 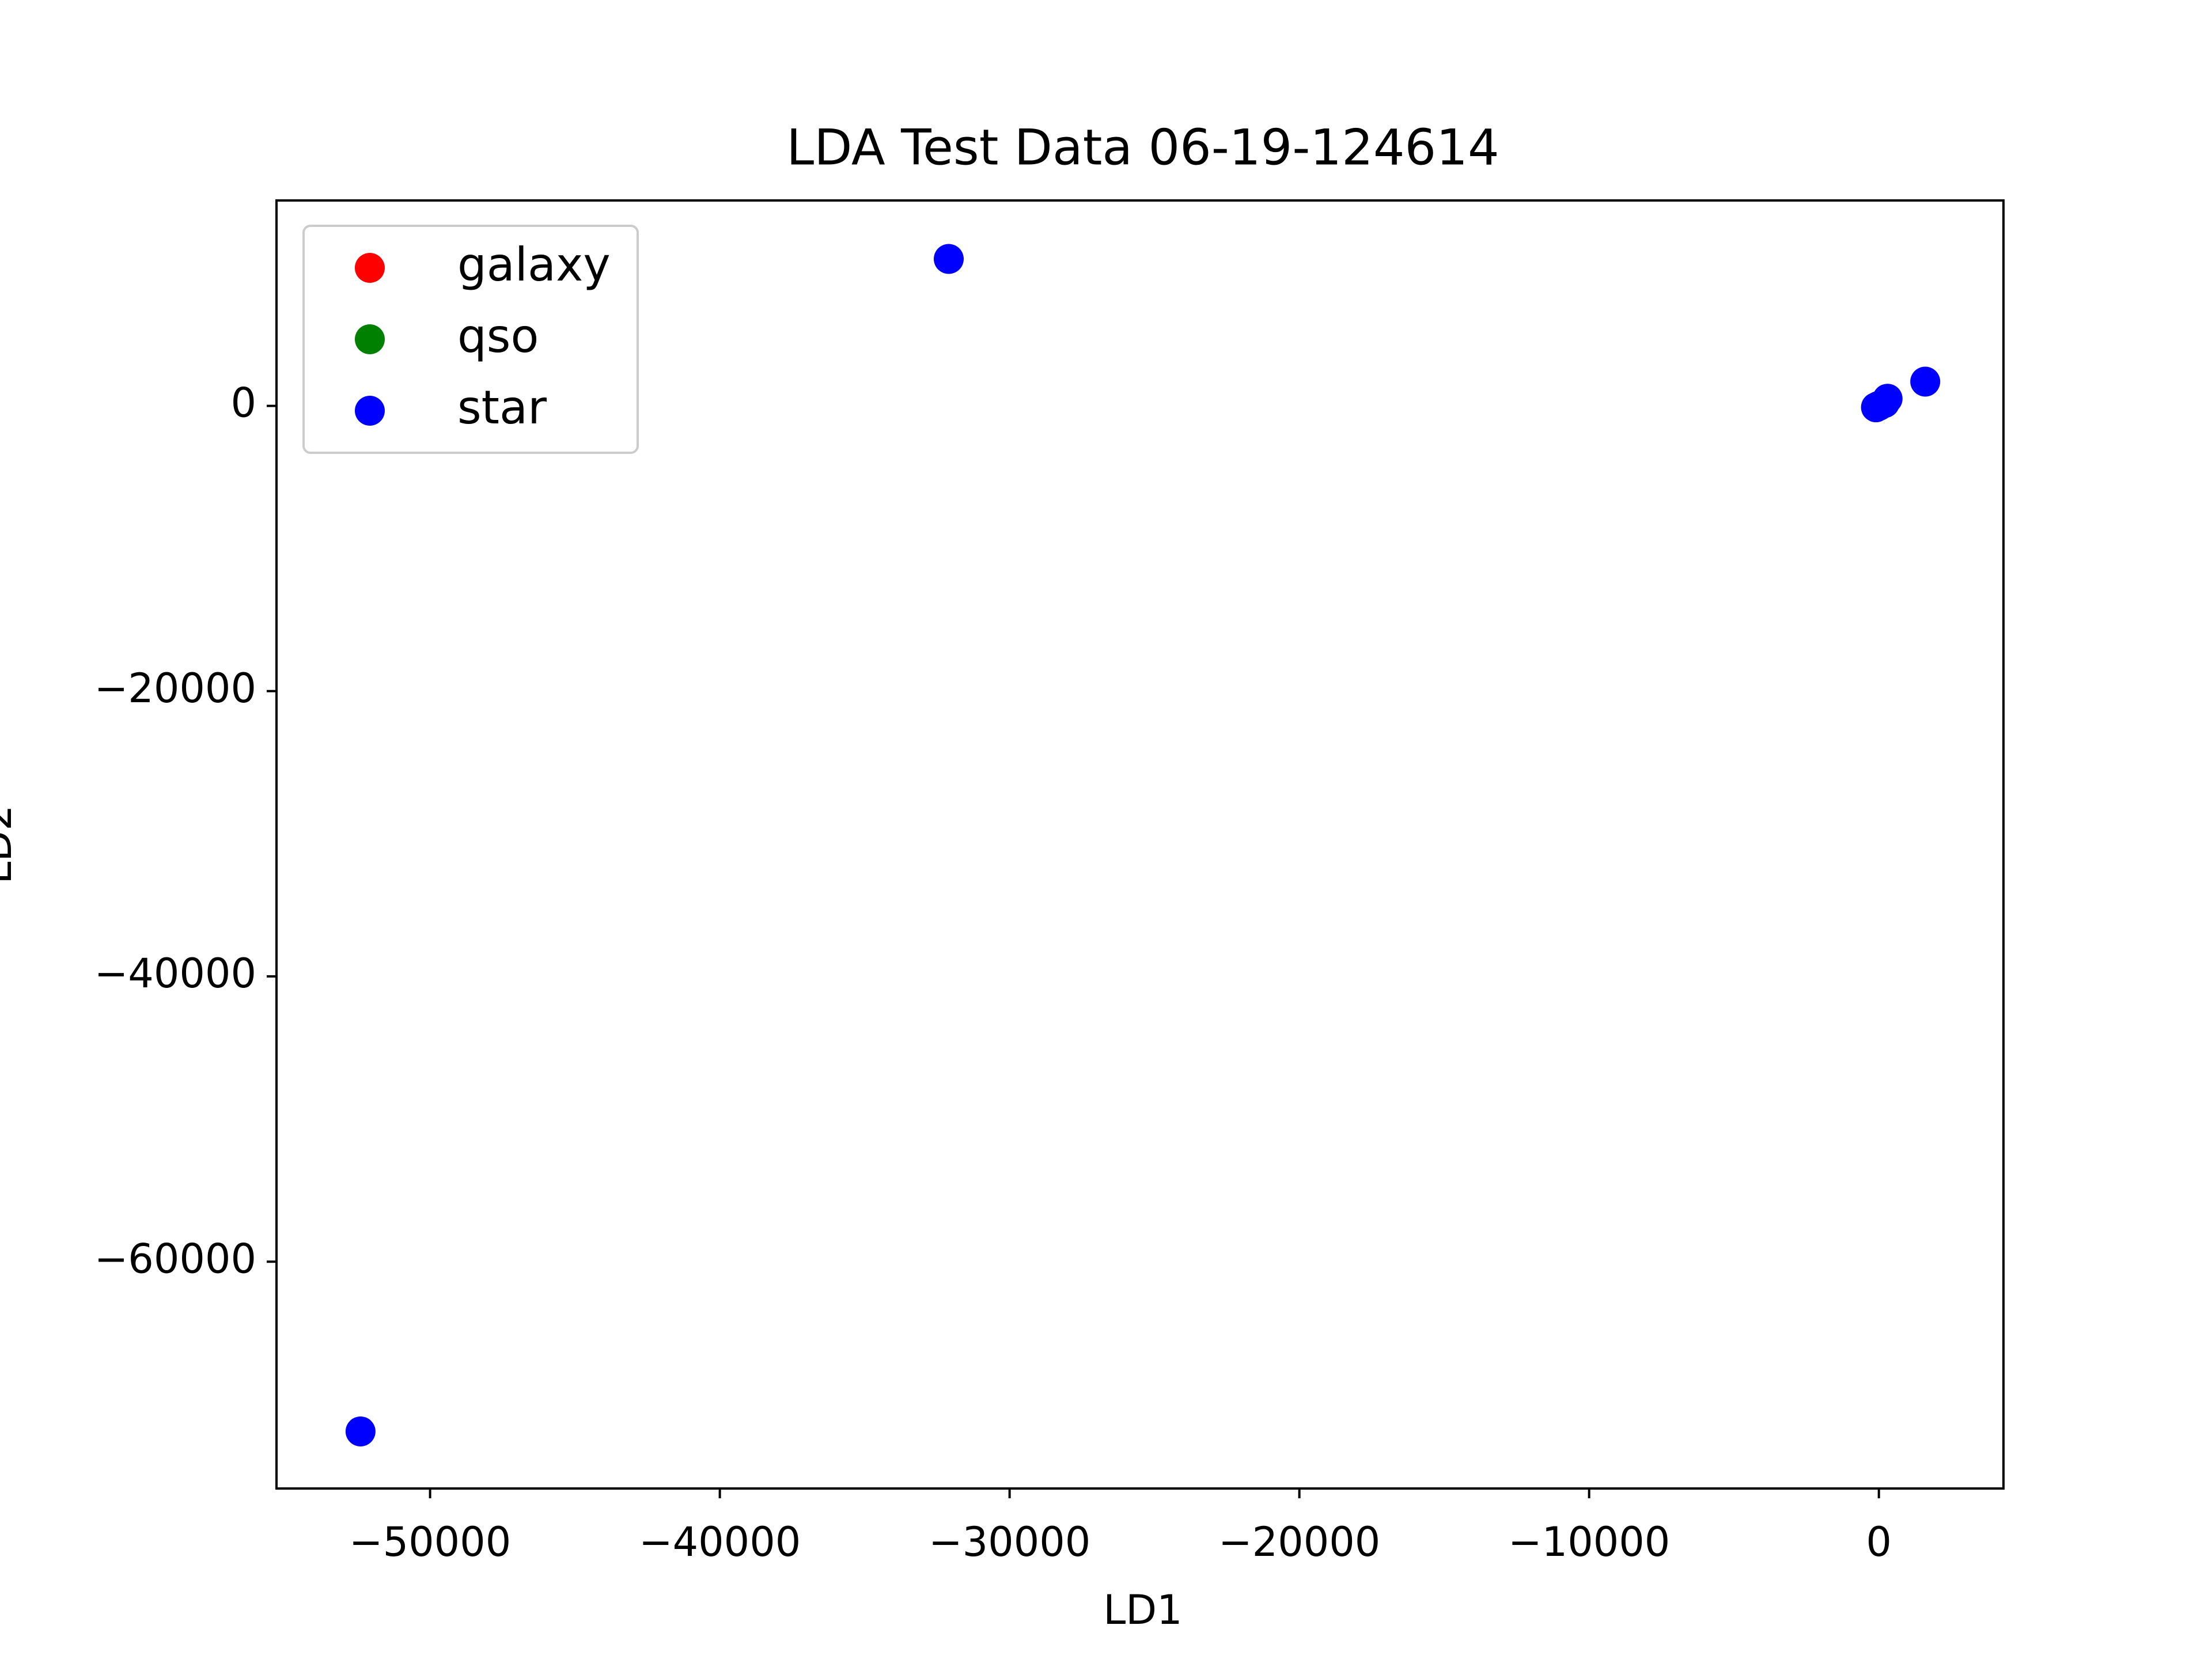 I want to click on x-tick-label: −10000, so click(x=1589, y=1542).